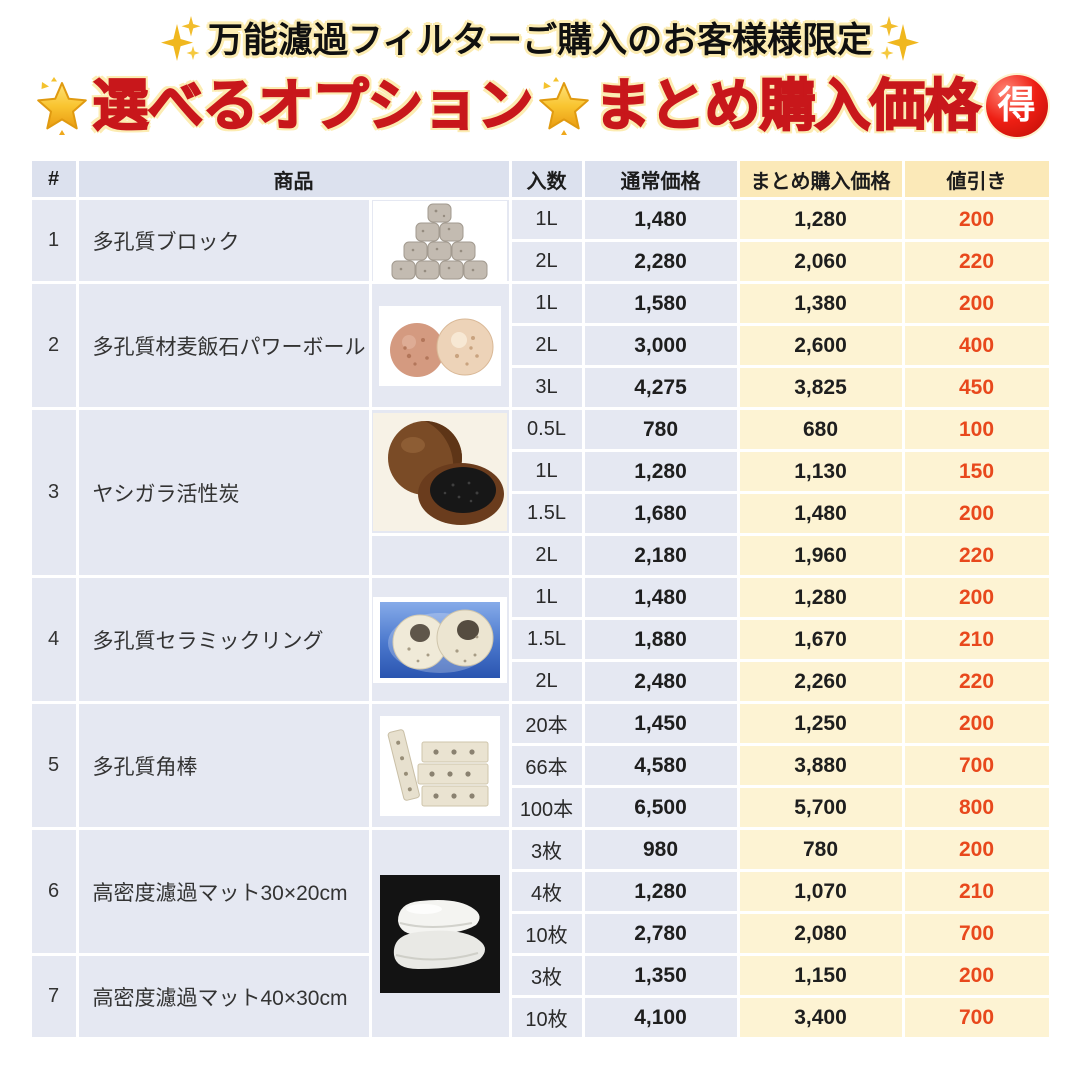 Image resolution: width=1080 pixels, height=1080 pixels. I want to click on cell-qty: 0.5L, so click(546, 429).